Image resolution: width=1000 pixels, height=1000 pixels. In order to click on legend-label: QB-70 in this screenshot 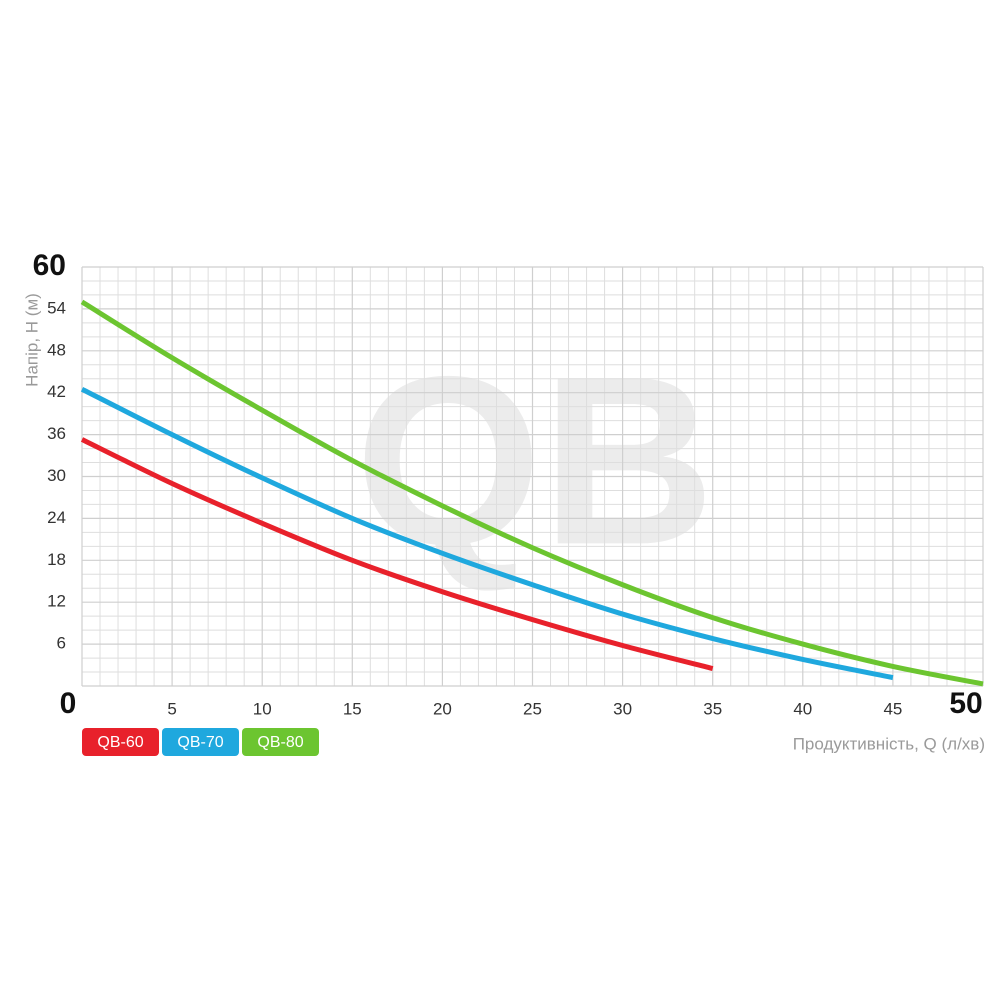, I will do `click(200, 742)`.